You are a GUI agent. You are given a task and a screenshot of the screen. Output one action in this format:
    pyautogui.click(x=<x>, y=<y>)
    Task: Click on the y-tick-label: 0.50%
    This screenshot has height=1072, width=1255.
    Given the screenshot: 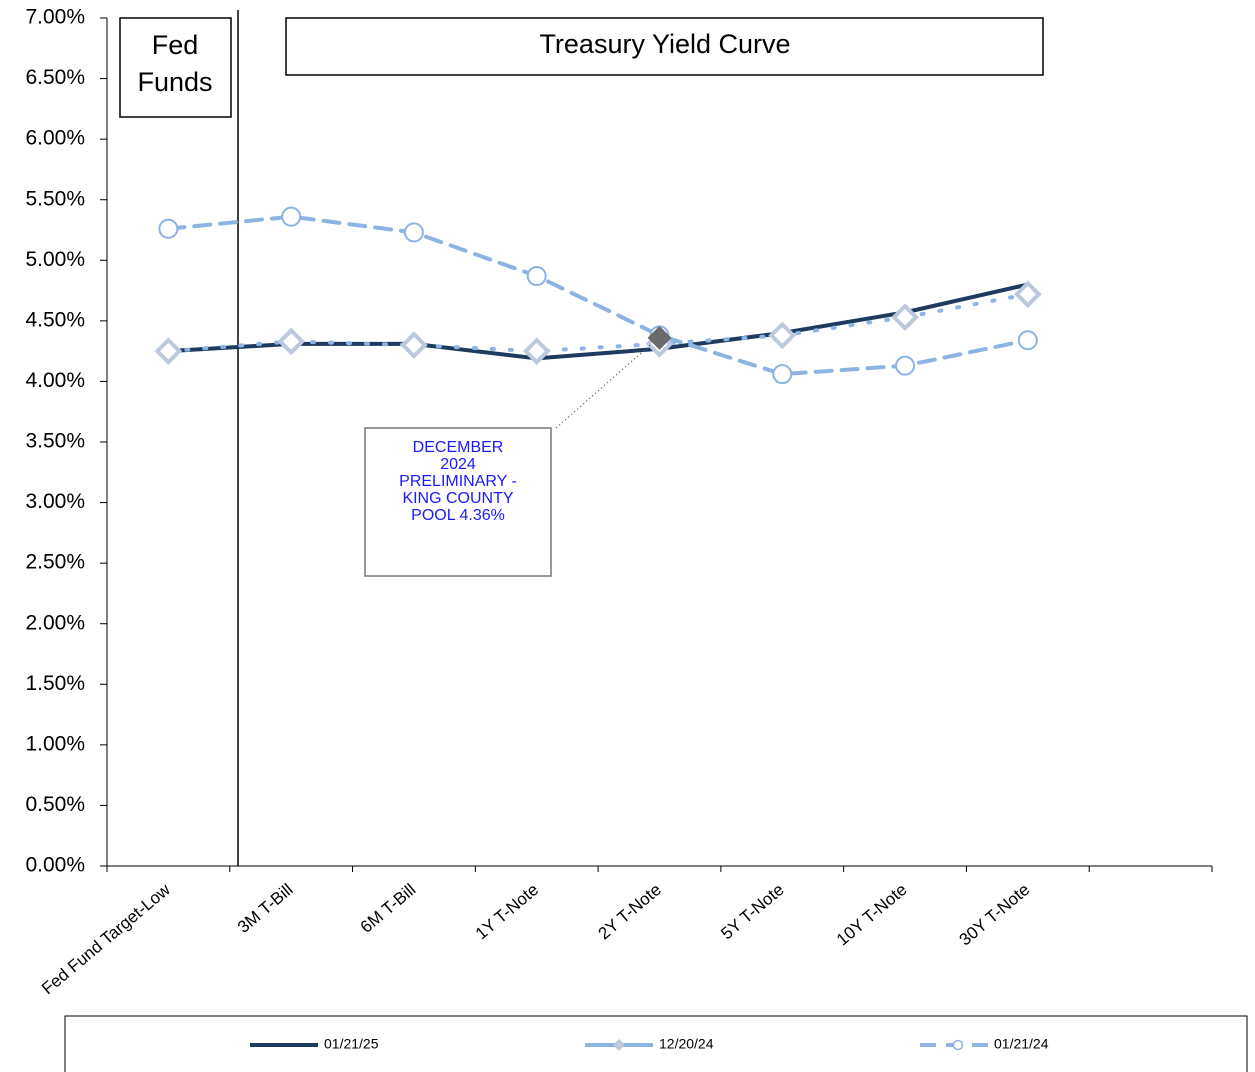 What is the action you would take?
    pyautogui.click(x=55, y=804)
    